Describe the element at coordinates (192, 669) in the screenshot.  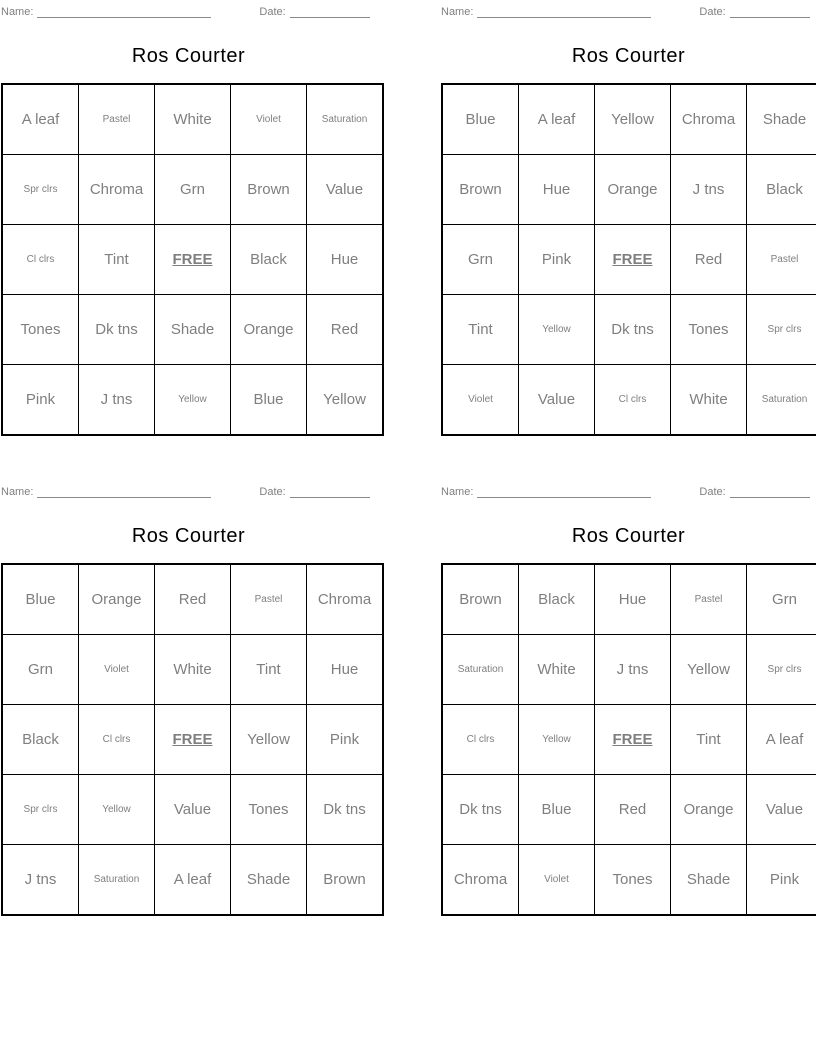
I see `grid-row: Grn Violet White Tint Hue` at that location.